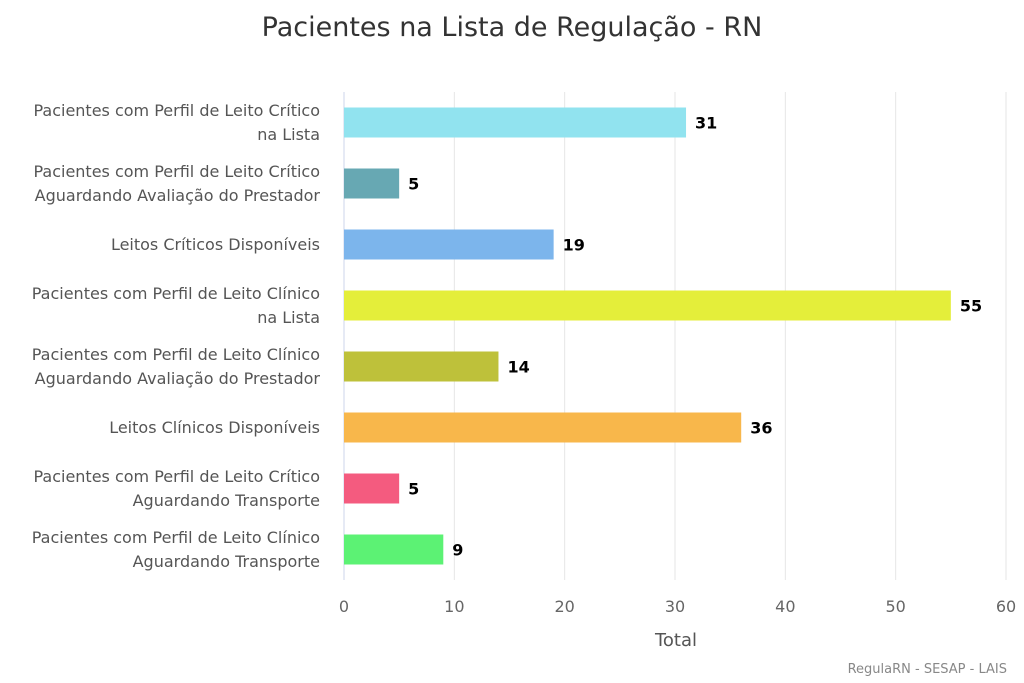 Image resolution: width=1024 pixels, height=683 pixels. Describe the element at coordinates (512, 27) in the screenshot. I see `chart-title: Pacientes na Lista de Regulação - RN` at that location.